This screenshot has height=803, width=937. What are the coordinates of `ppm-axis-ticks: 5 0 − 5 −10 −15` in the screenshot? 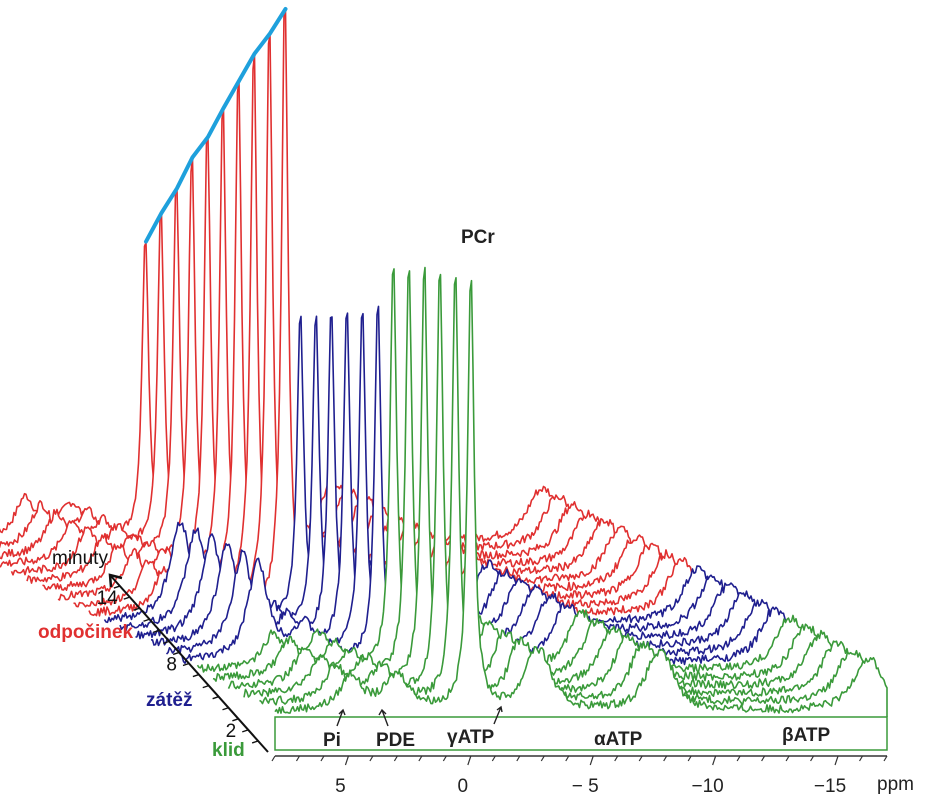 It's located at (579, 776).